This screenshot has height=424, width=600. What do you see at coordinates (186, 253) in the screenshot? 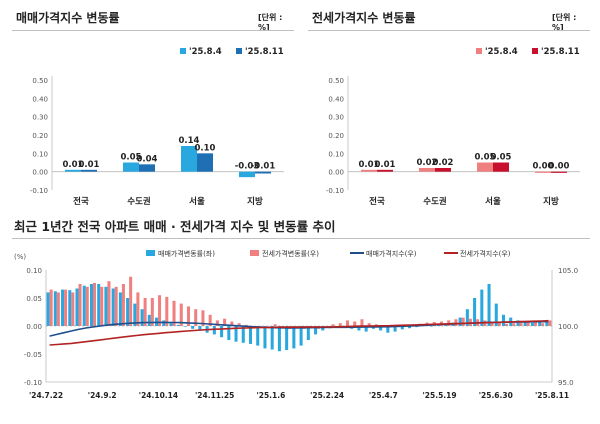
I see `legend-label: 매매가격변동률(좌)` at bounding box center [186, 253].